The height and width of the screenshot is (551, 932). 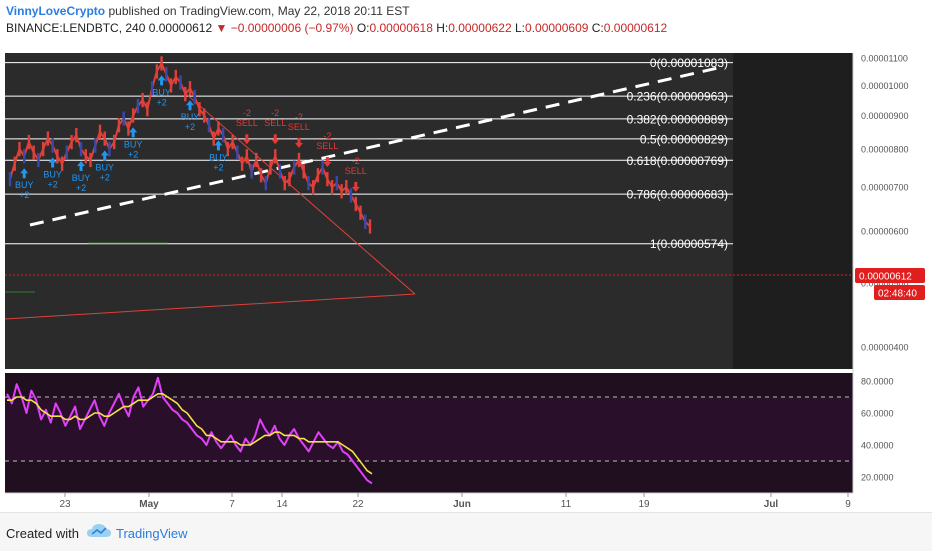 What do you see at coordinates (363, 28) in the screenshot?
I see `open-label: O:` at bounding box center [363, 28].